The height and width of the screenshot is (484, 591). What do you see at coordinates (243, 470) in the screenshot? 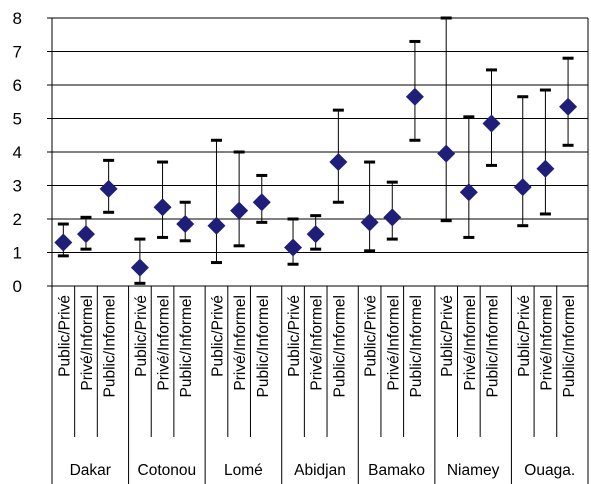
I see `x-group-label: Lomé` at bounding box center [243, 470].